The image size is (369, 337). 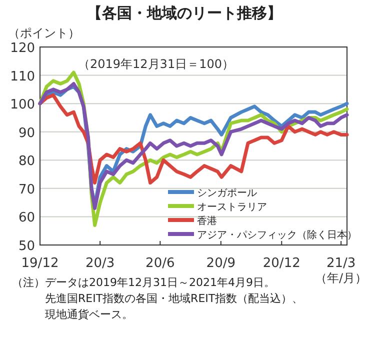 I want to click on y-tick-label: 100, so click(x=22, y=105).